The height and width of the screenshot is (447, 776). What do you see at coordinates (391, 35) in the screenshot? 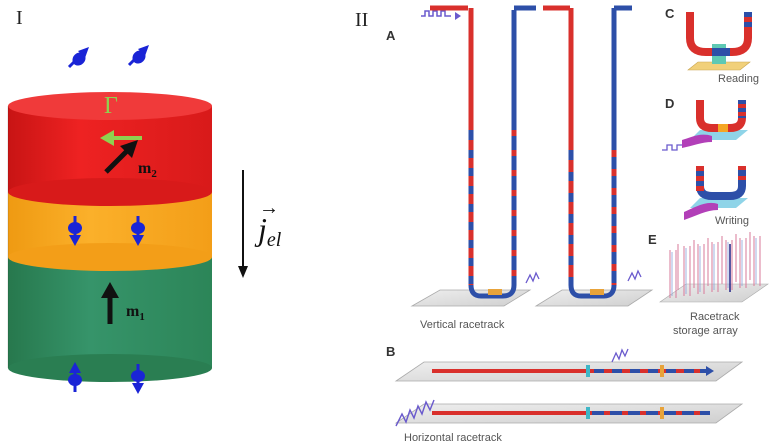
I see `subpanel-a-letter: A` at bounding box center [391, 35].